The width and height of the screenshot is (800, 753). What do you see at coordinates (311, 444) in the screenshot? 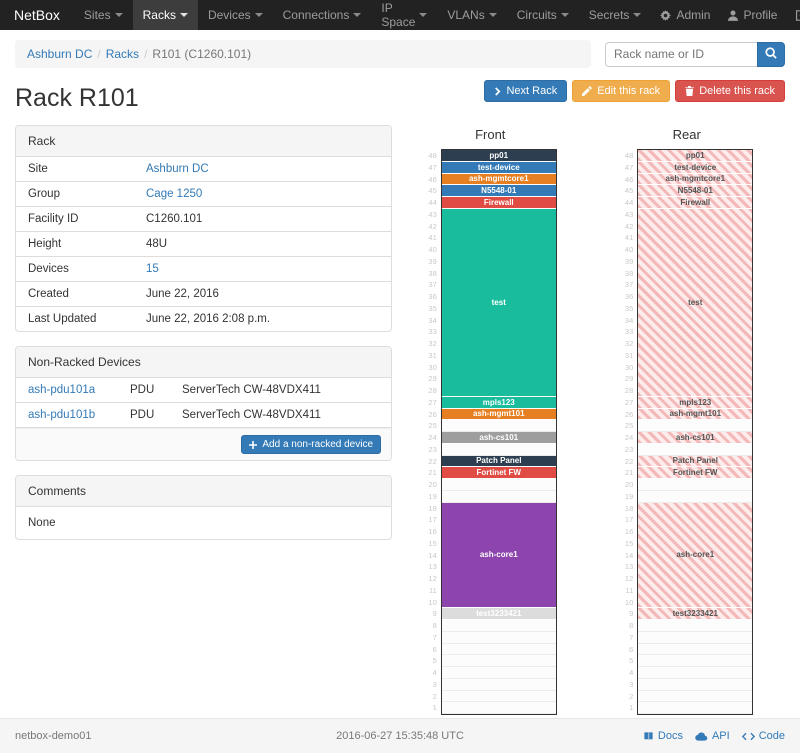
I see `add-non-racked-button: Add a non-racked device` at bounding box center [311, 444].